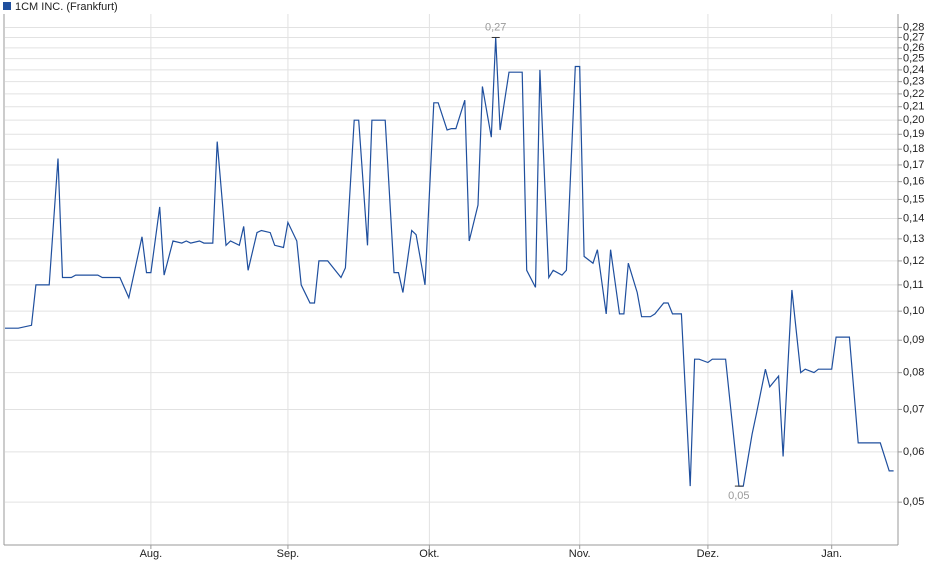 This screenshot has width=940, height=579. What do you see at coordinates (429, 554) in the screenshot?
I see `x-tick-label: Okt.` at bounding box center [429, 554].